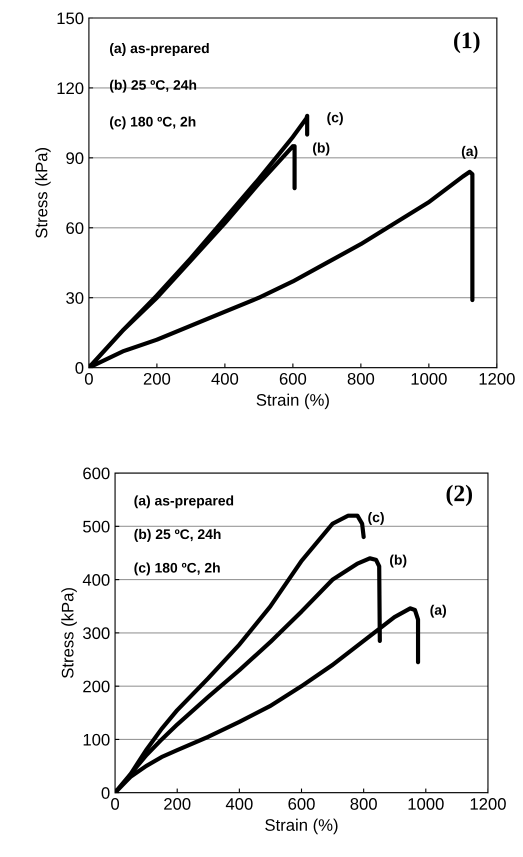 This screenshot has height=857, width=523. Describe the element at coordinates (96, 686) in the screenshot. I see `y-tick-label: 200` at that location.